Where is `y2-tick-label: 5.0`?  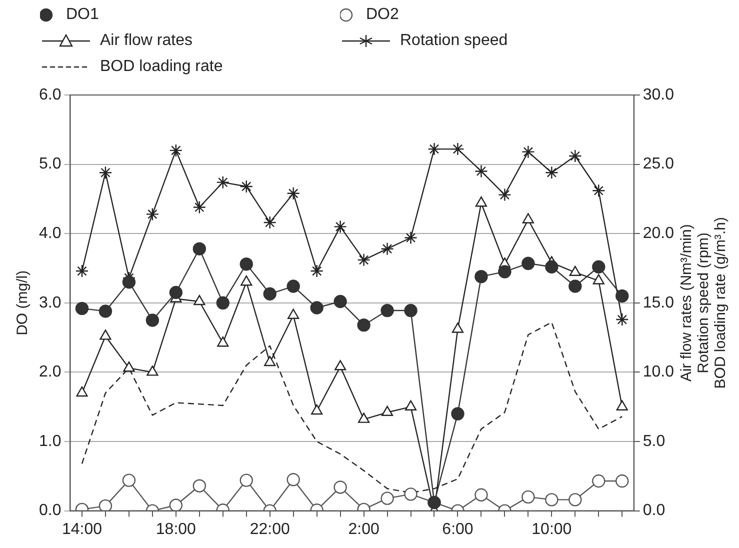 y2-tick-label: 5.0 is located at coordinates (654, 441).